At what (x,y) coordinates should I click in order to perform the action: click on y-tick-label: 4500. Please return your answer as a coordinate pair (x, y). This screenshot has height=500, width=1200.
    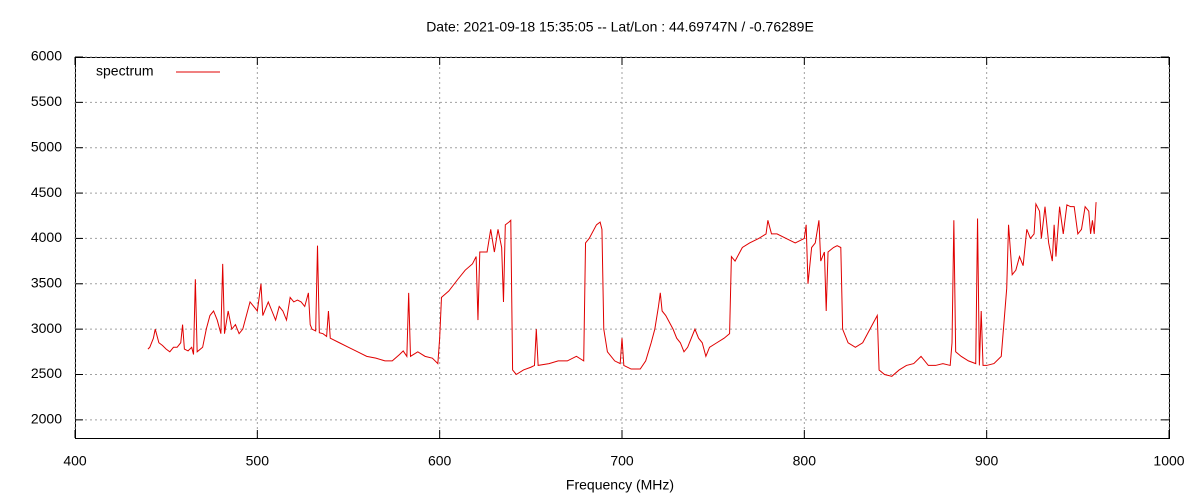
    Looking at the image, I should click on (46, 192).